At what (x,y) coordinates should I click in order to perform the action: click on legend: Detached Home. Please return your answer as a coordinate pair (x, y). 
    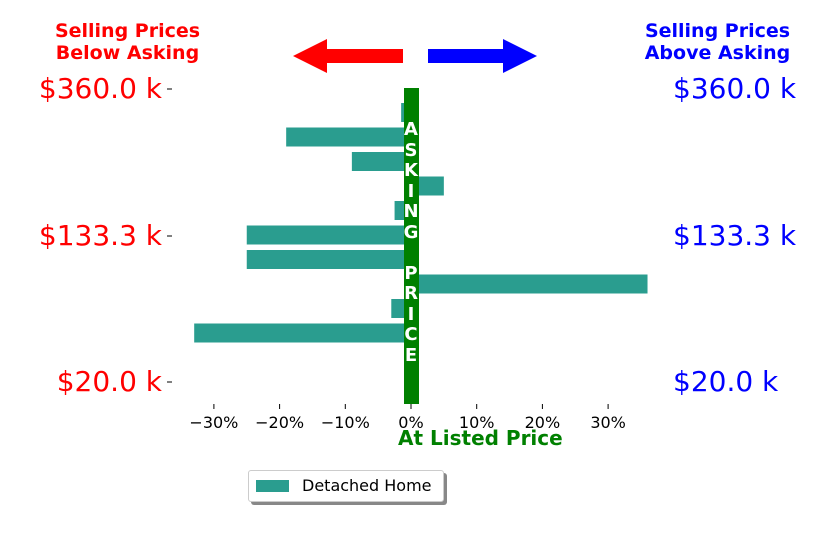
    Looking at the image, I should click on (346, 486).